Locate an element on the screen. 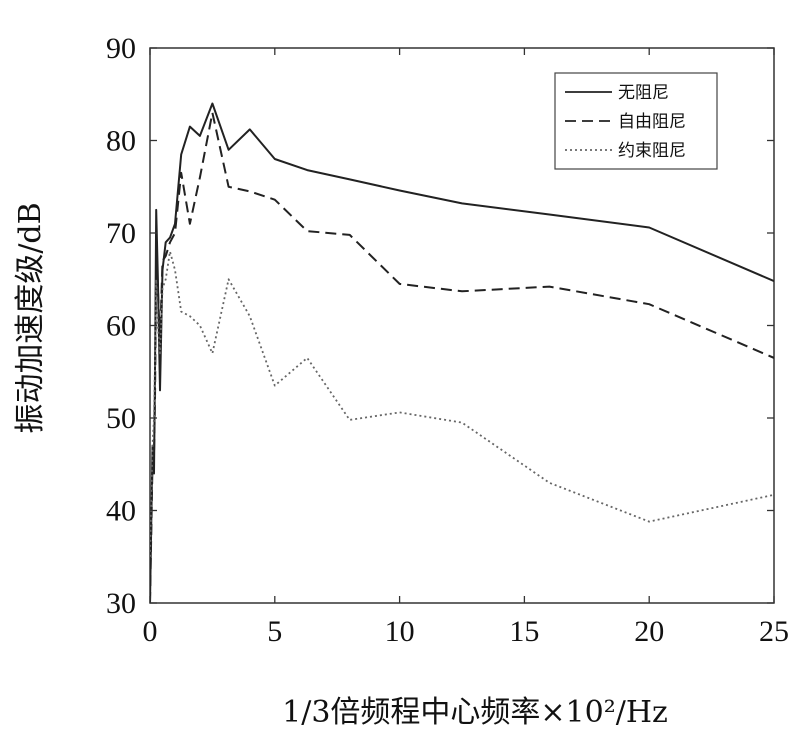 The width and height of the screenshot is (810, 744). y-tick-label: 80 is located at coordinates (121, 141).